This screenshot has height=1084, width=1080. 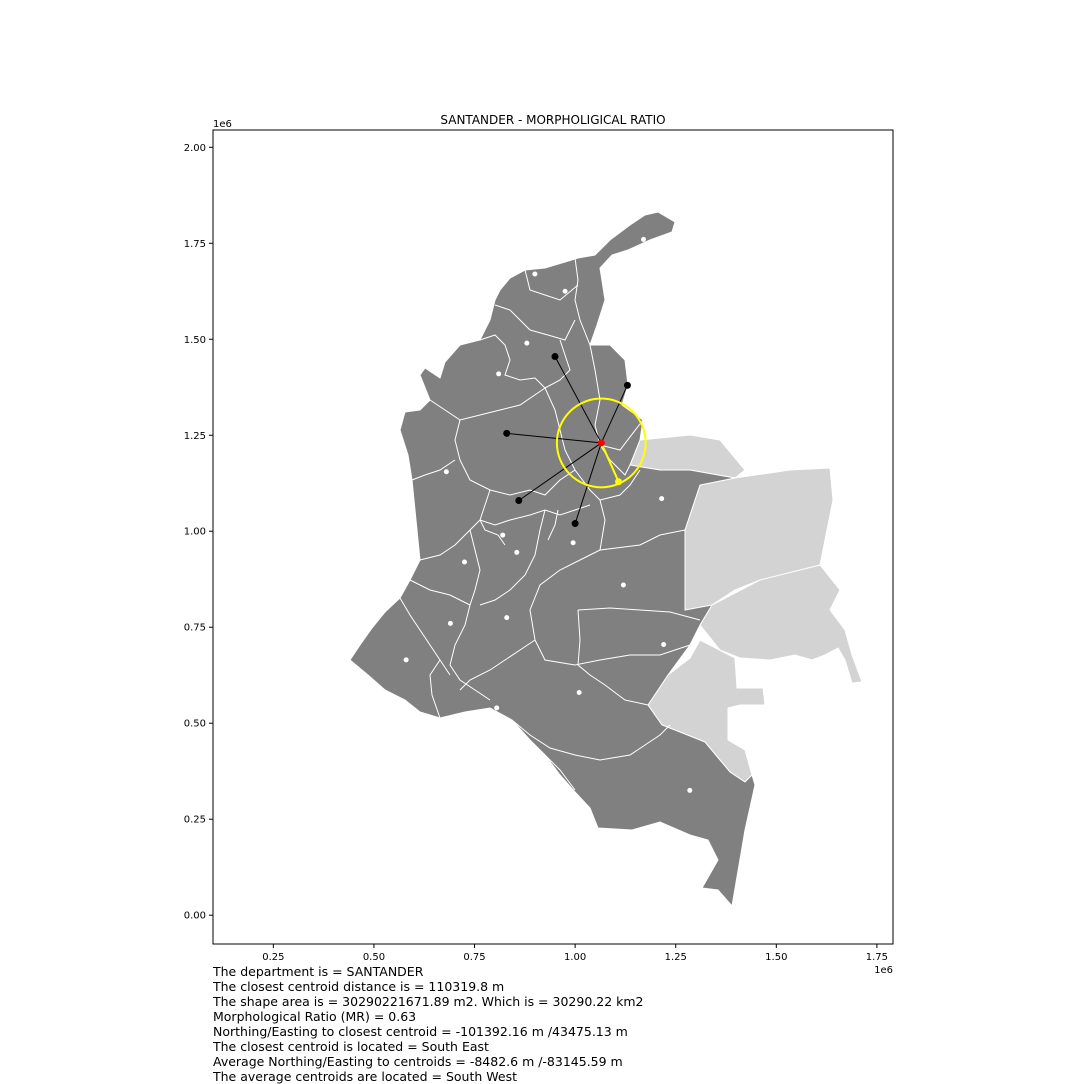 I want to click on info-department: The department is = SANTANDER, so click(x=318, y=971).